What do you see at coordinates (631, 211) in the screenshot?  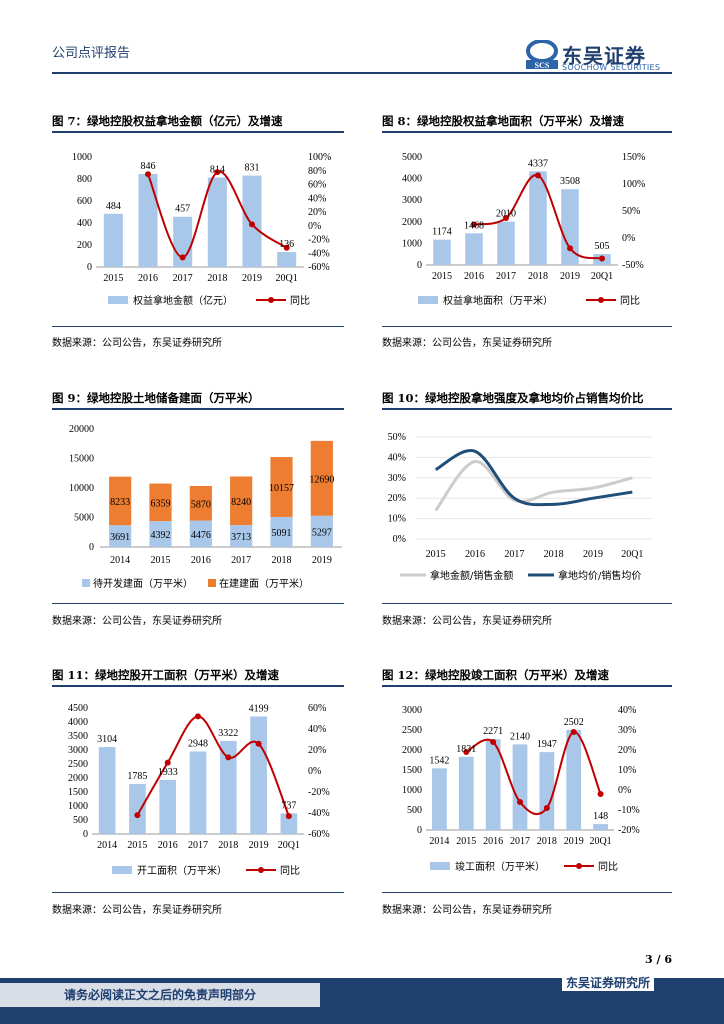 I see `y2-tick-label: 50%` at bounding box center [631, 211].